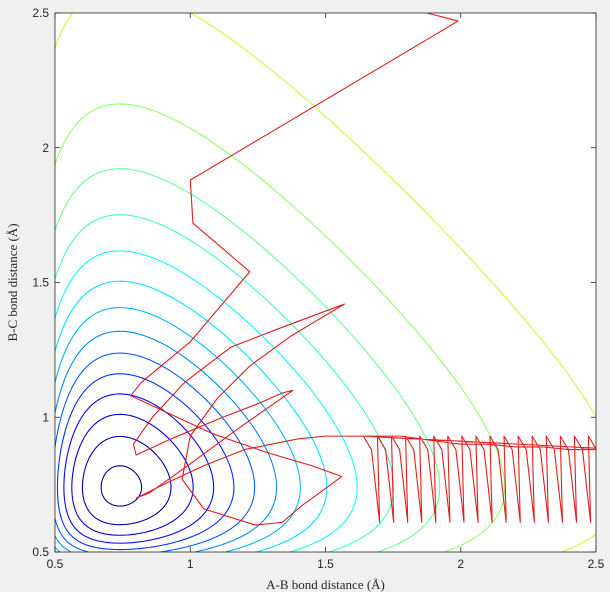 This screenshot has height=592, width=610. I want to click on x-tick-label: 2.5, so click(596, 564).